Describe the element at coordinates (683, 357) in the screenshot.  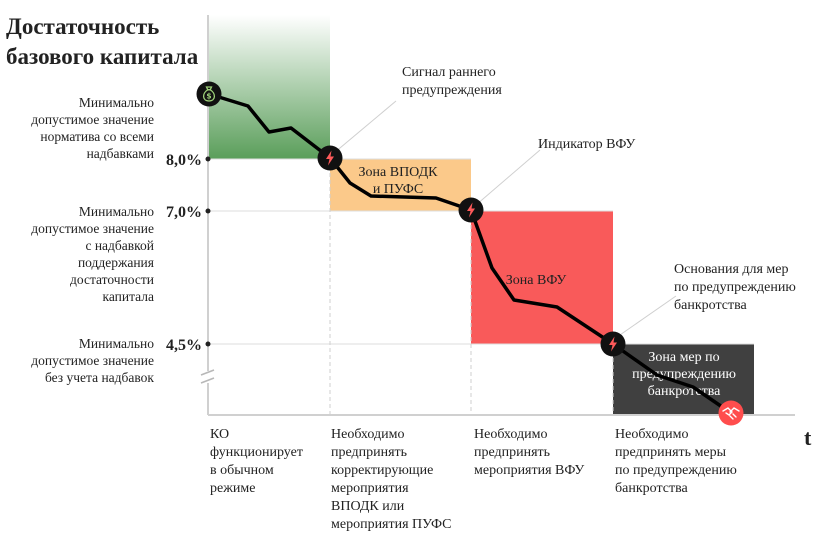
I see `zone-bankruptcy-label-line-1: Зона мер по` at that location.